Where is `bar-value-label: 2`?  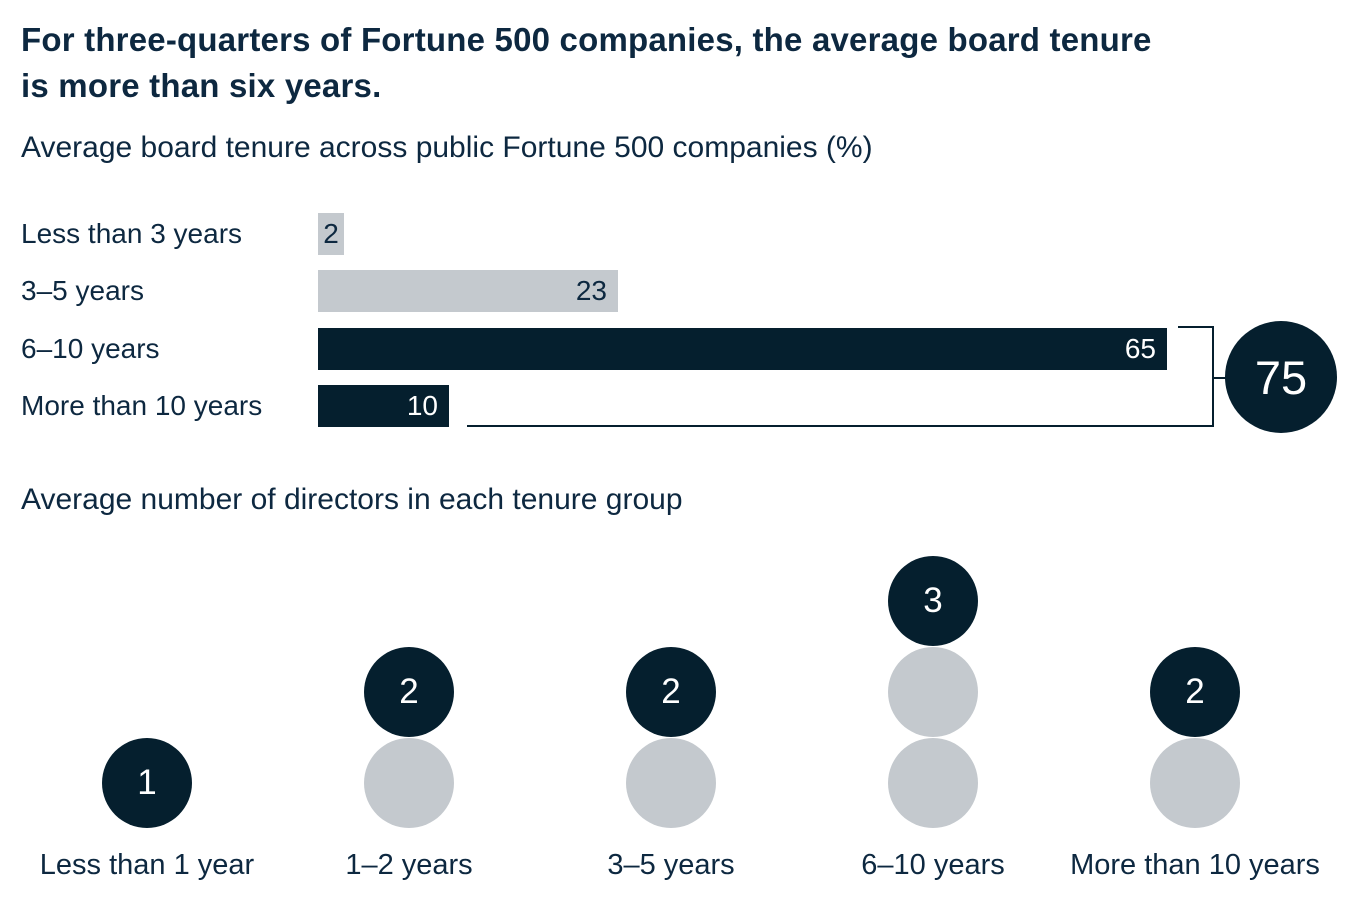 bar-value-label: 2 is located at coordinates (331, 233).